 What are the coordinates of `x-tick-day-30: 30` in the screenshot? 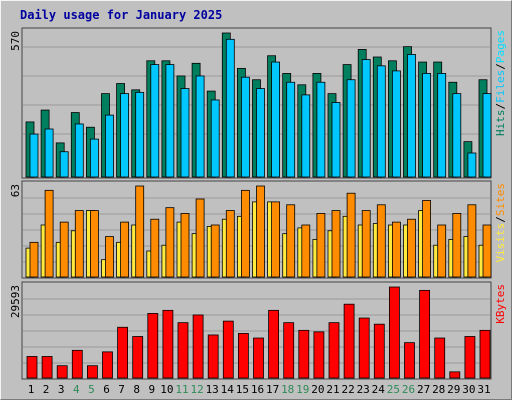 It's located at (468, 389).